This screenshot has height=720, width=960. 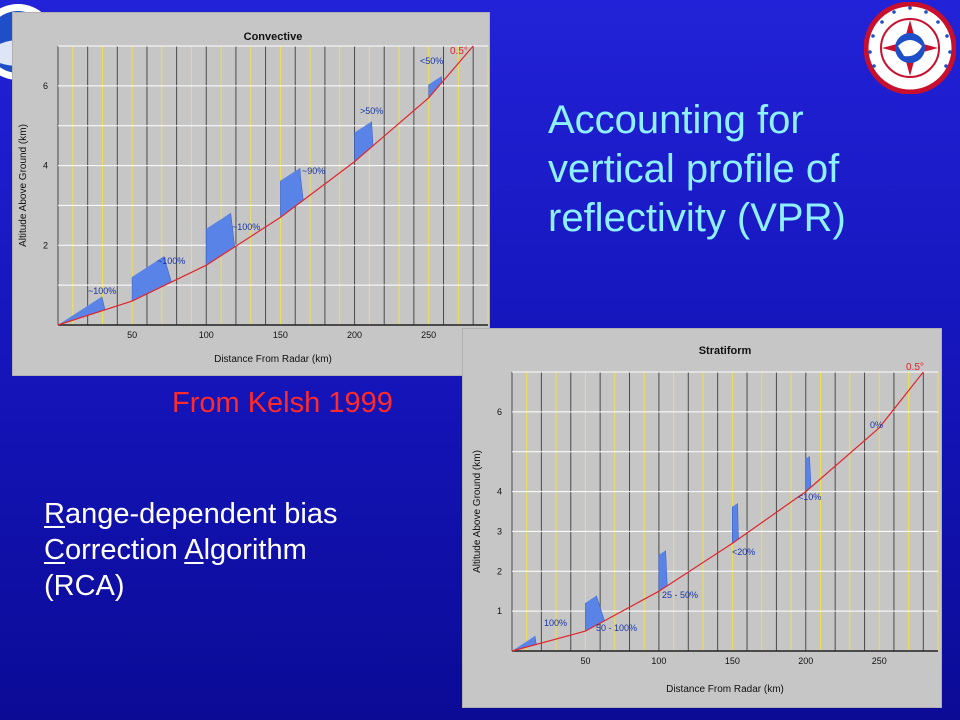 What do you see at coordinates (697, 218) in the screenshot?
I see `headline-line-3: reflectivity (VPR)` at bounding box center [697, 218].